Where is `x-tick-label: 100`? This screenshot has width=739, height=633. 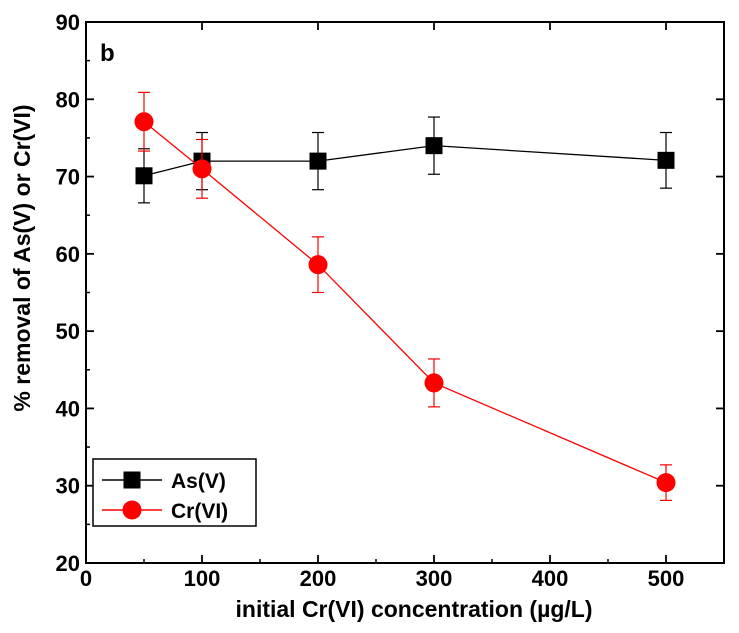 x-tick-label: 100 is located at coordinates (202, 578).